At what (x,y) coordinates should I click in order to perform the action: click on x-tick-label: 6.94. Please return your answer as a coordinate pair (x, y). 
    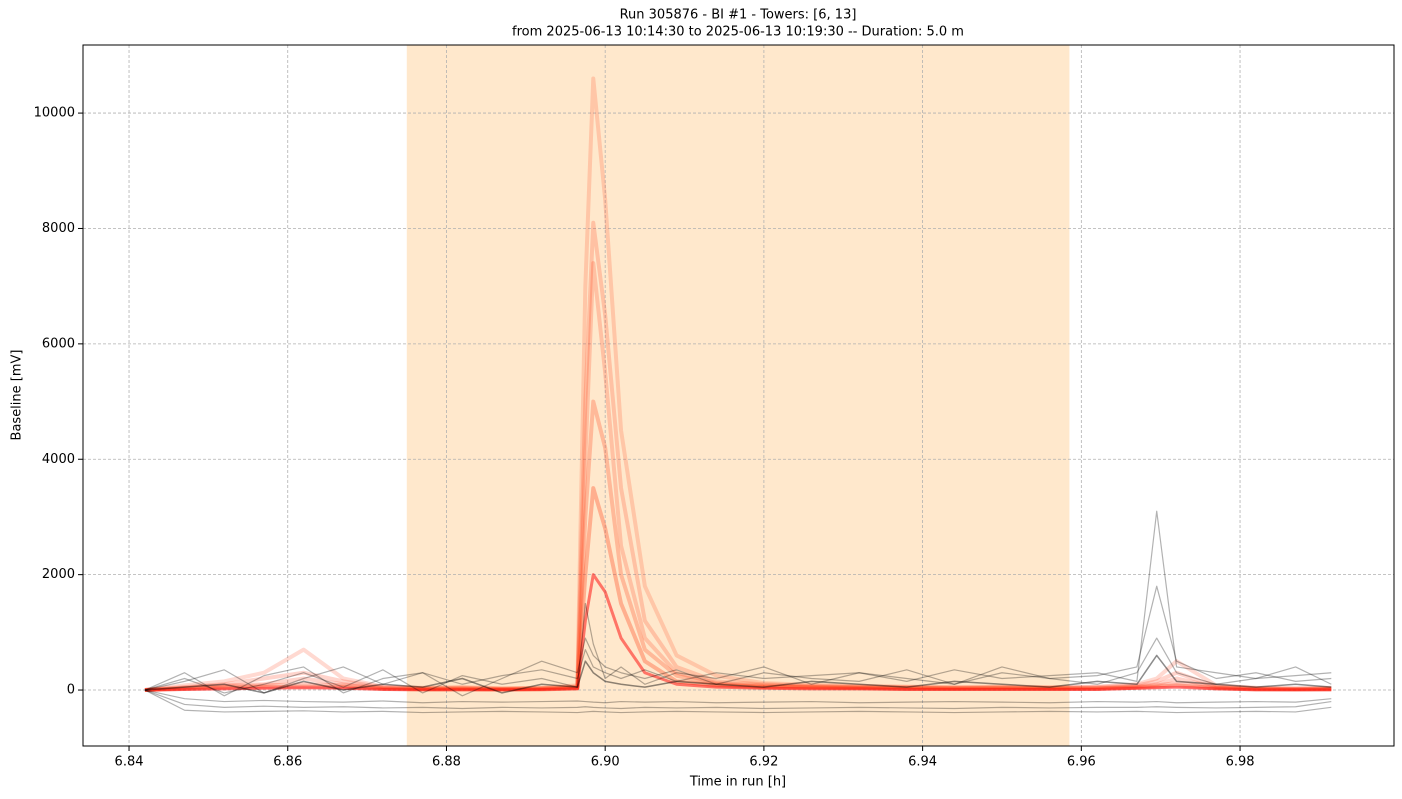
    Looking at the image, I should click on (922, 762).